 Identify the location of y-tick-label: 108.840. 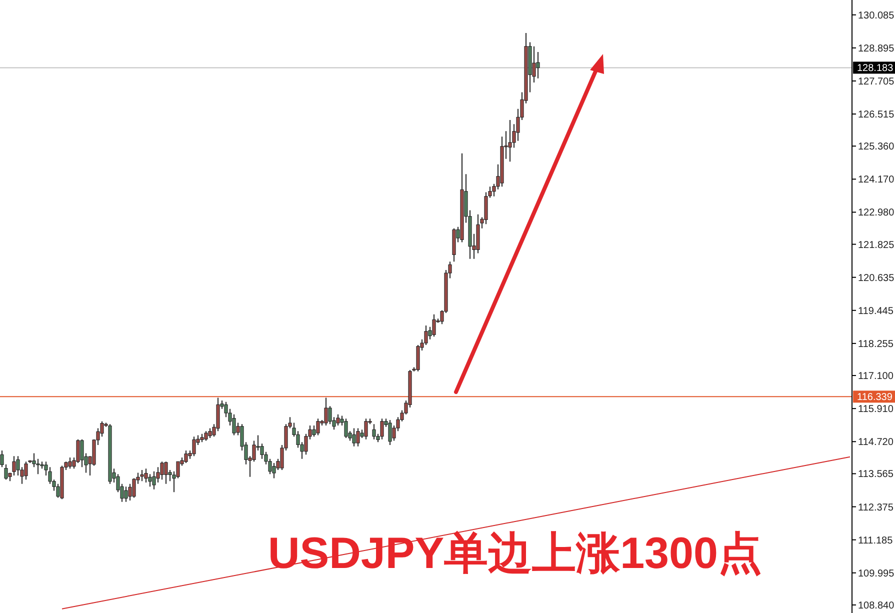
(876, 606).